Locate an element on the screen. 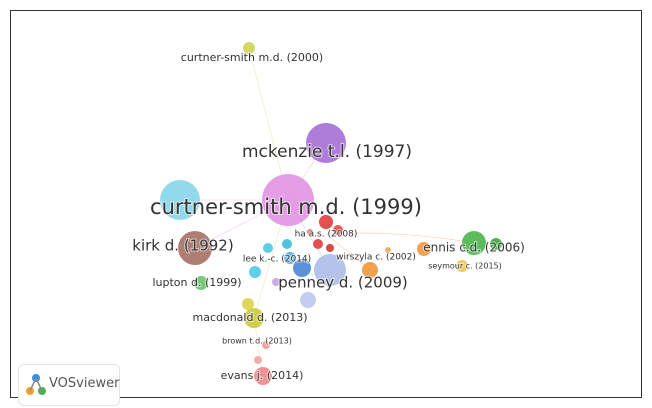  node-label: macdonald d. (2013) is located at coordinates (249, 317).